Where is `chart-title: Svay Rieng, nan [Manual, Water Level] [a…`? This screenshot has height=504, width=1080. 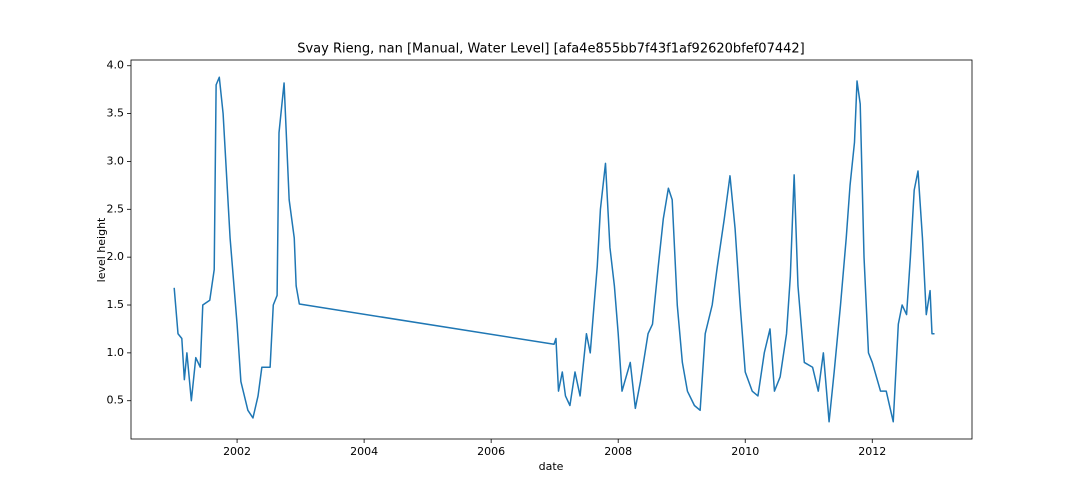
chart-title: Svay Rieng, nan [Manual, Water Level] [a… is located at coordinates (551, 49).